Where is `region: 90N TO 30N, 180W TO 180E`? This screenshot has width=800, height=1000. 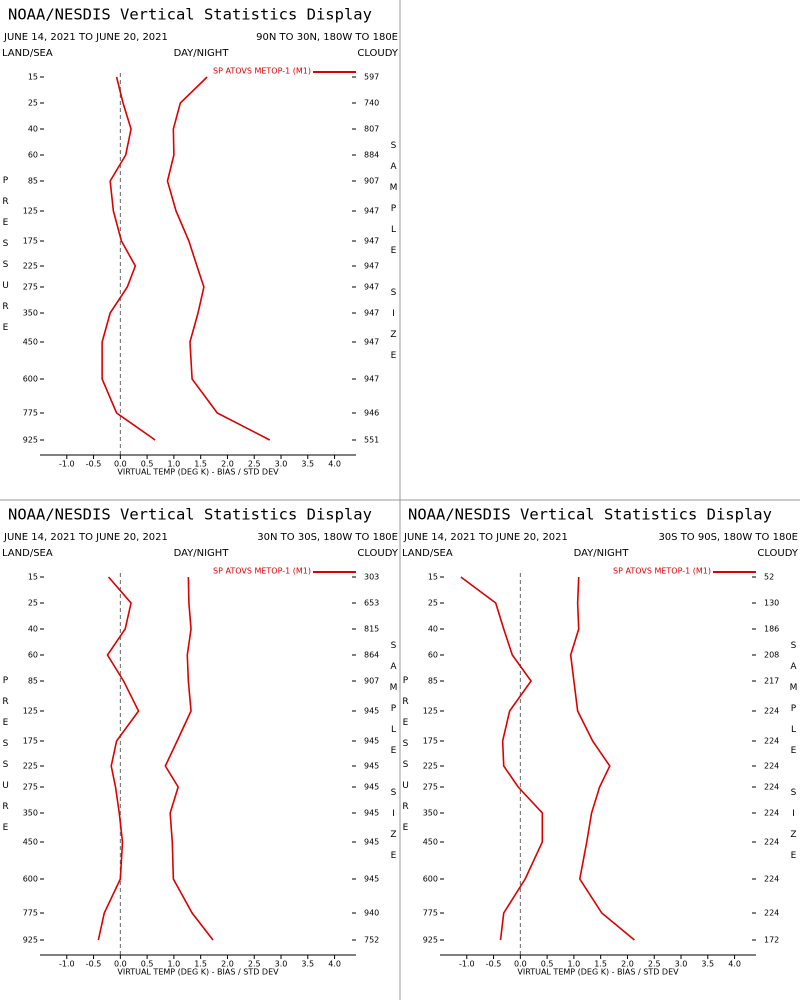 region: 90N TO 30N, 180W TO 180E is located at coordinates (327, 37).